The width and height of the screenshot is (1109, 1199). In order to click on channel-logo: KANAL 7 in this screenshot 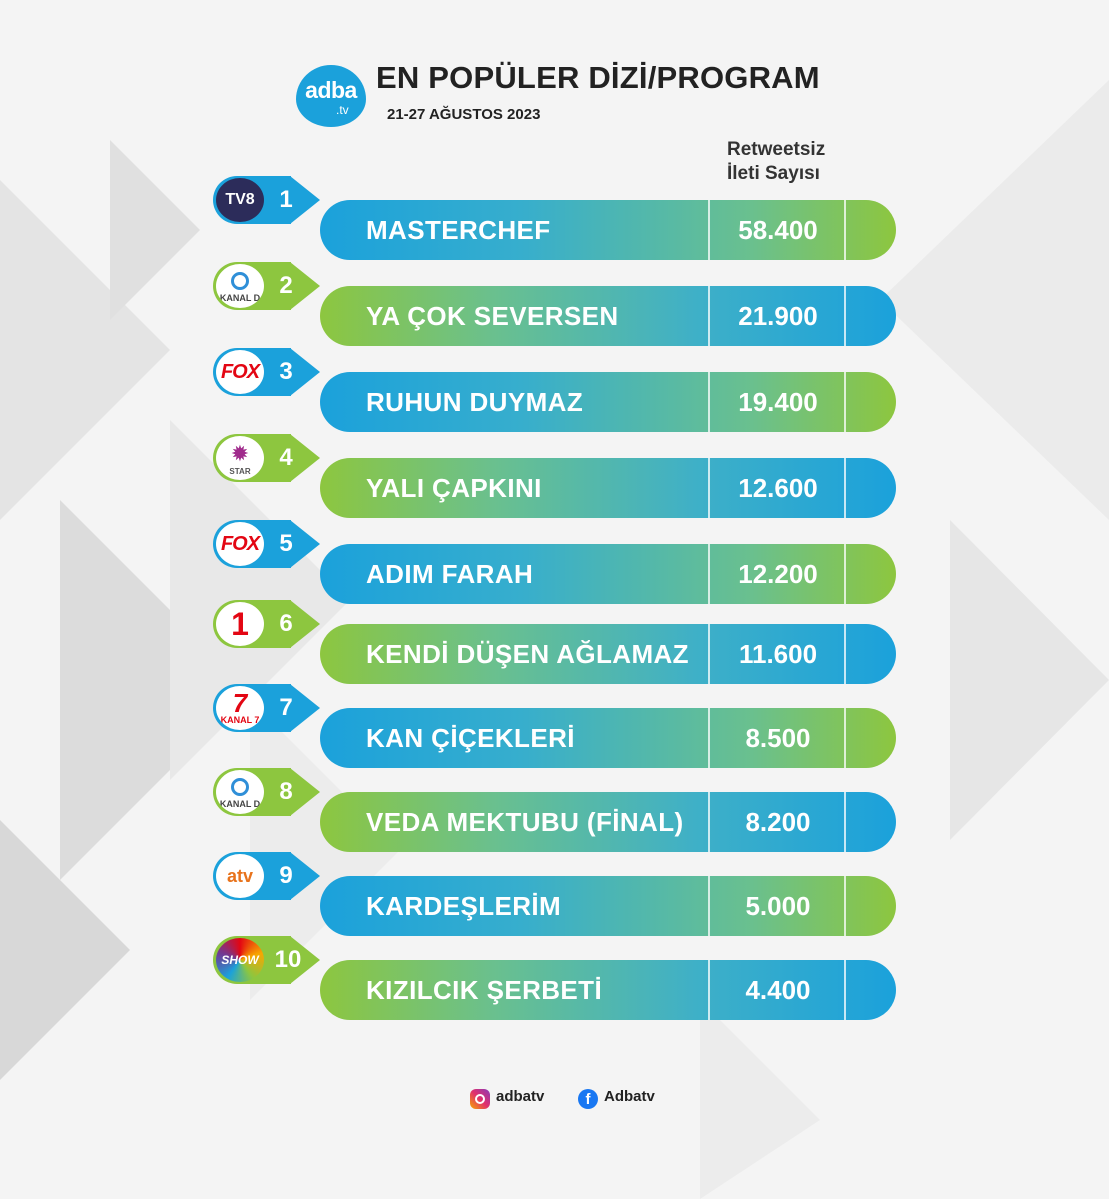, I will do `click(240, 708)`.